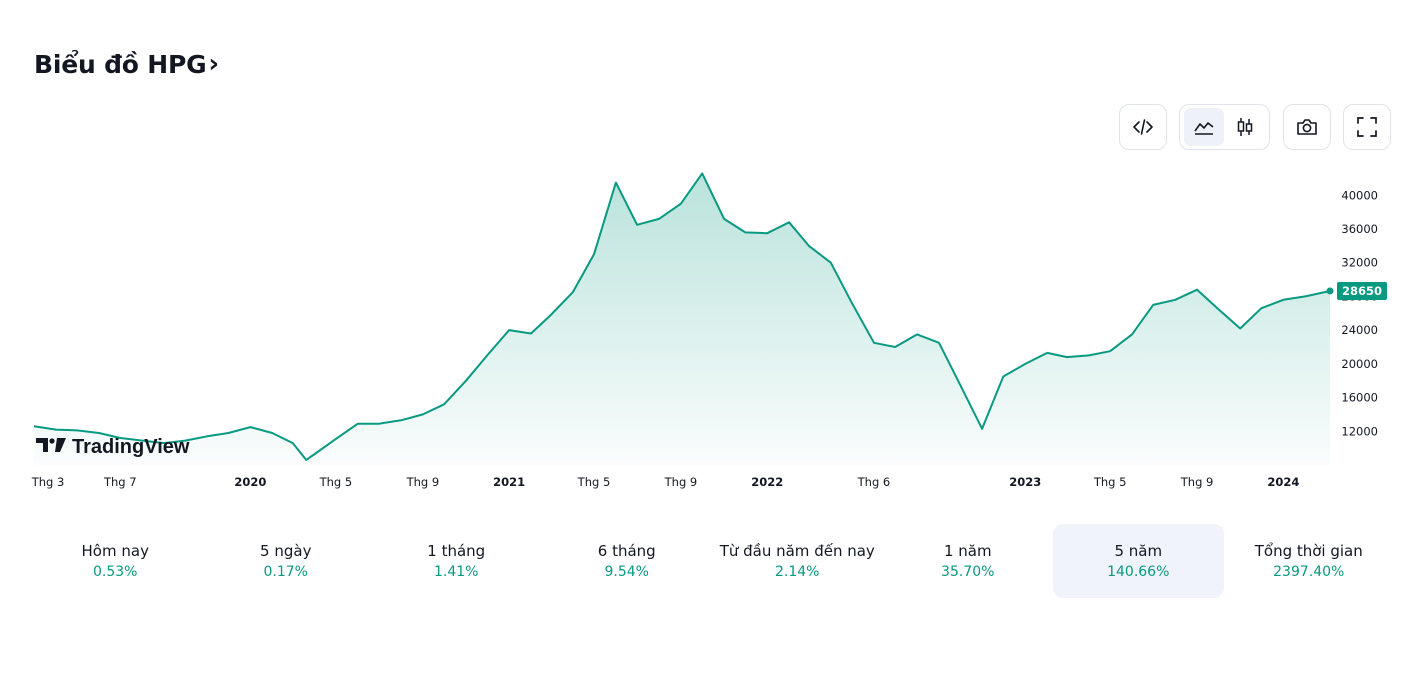 This screenshot has width=1414, height=680. Describe the element at coordinates (874, 482) in the screenshot. I see `x-tick-label: Thg 6` at that location.